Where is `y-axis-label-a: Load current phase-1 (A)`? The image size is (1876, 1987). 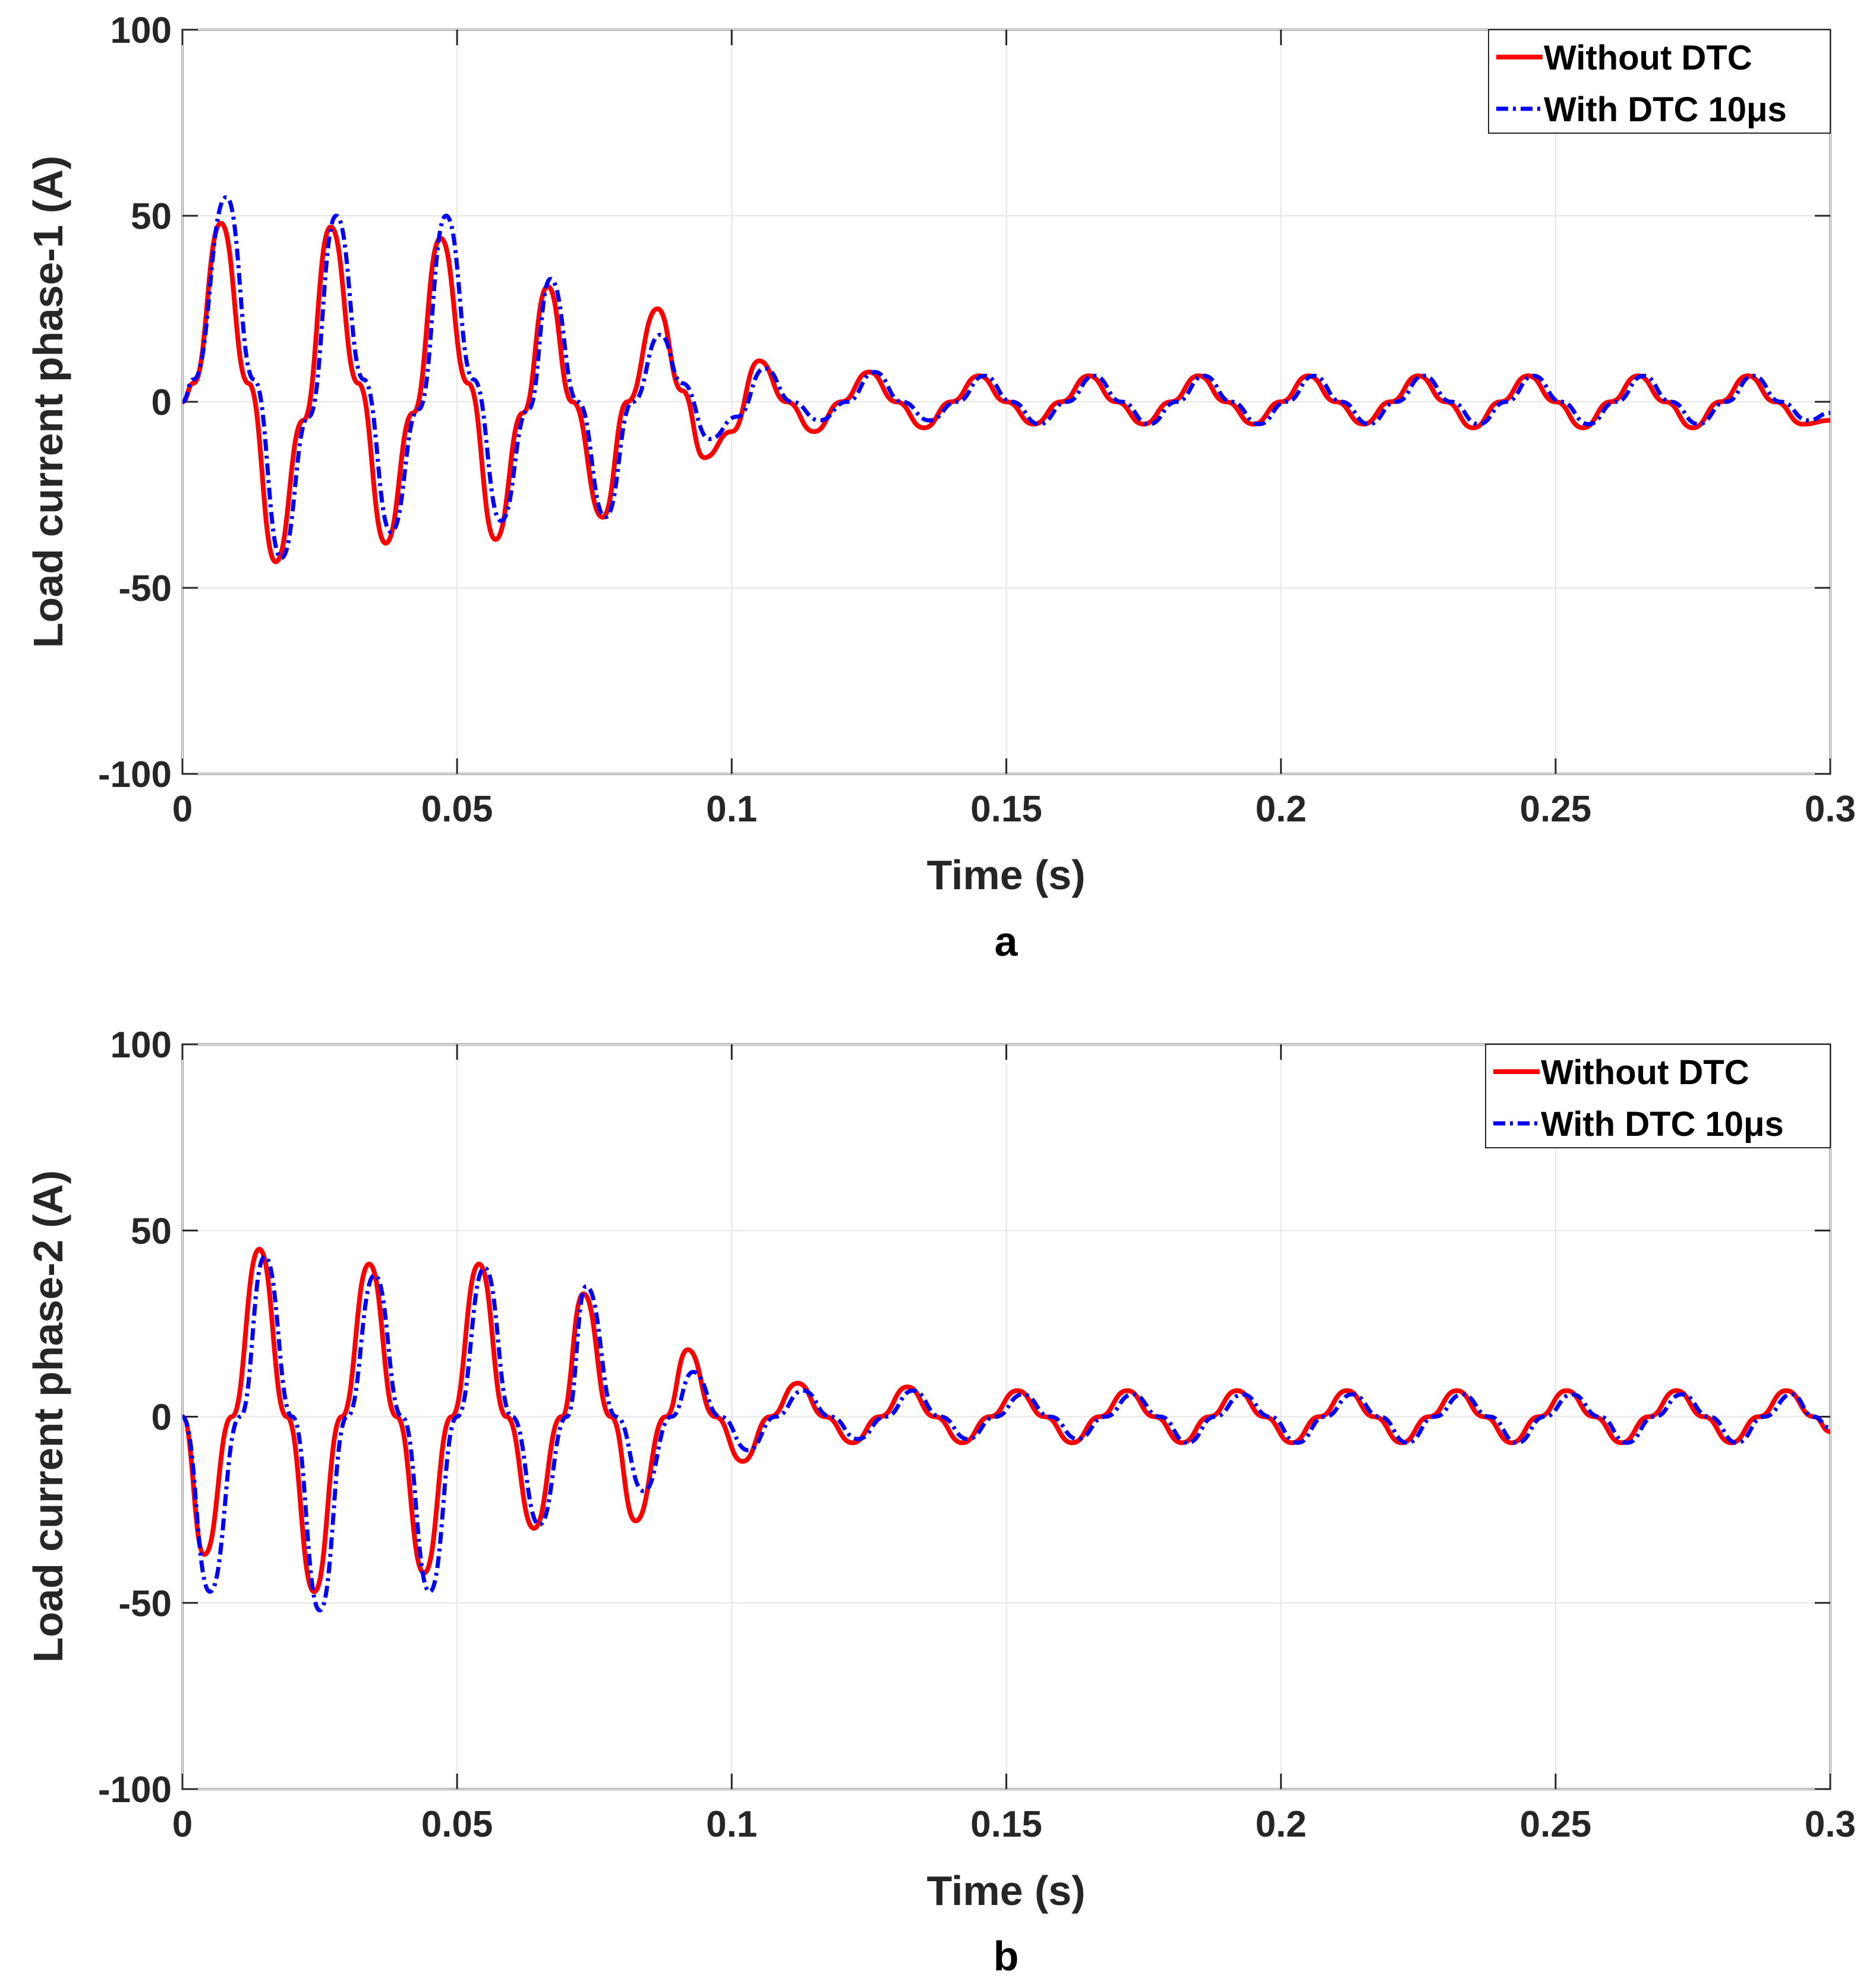 y-axis-label-a: Load current phase-1 (A) is located at coordinates (48, 402).